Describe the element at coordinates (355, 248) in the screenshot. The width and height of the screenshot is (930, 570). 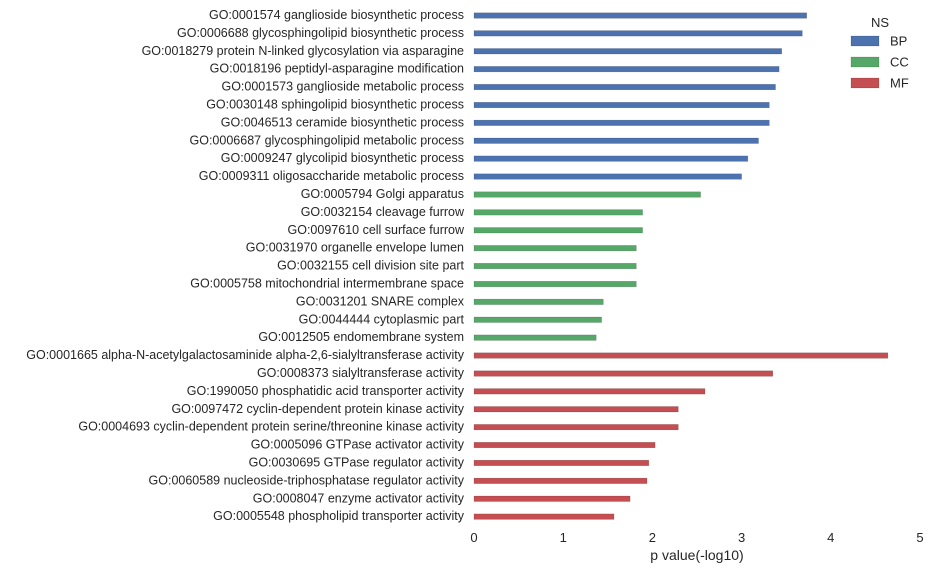
I see `category-label: GO:0031970 organelle envelope lumen` at that location.